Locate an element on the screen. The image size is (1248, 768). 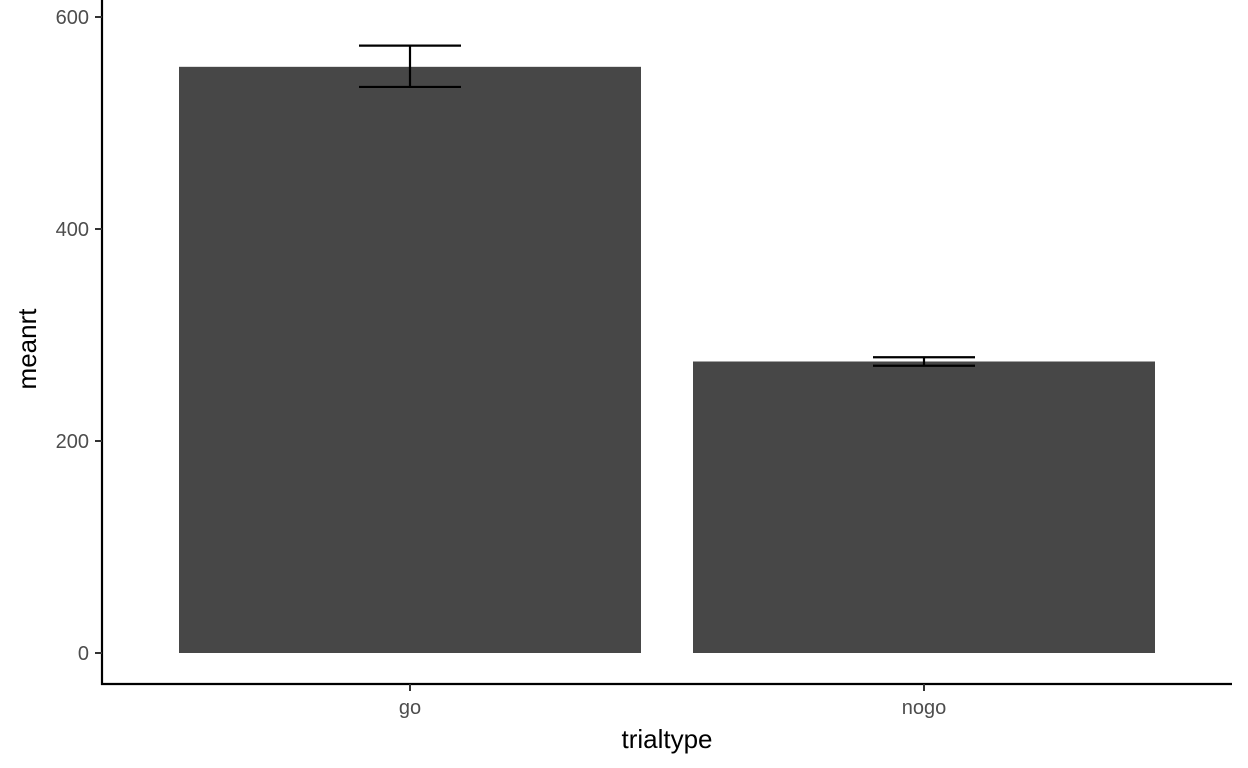
y-axis-title: meanrt is located at coordinates (27, 349).